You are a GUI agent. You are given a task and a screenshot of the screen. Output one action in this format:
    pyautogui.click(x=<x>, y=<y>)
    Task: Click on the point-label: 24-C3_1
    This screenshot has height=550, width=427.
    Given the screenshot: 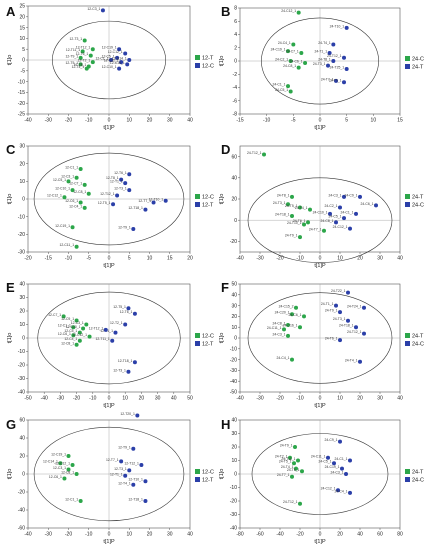 What is the action you would take?
    pyautogui.click(x=336, y=473)
    